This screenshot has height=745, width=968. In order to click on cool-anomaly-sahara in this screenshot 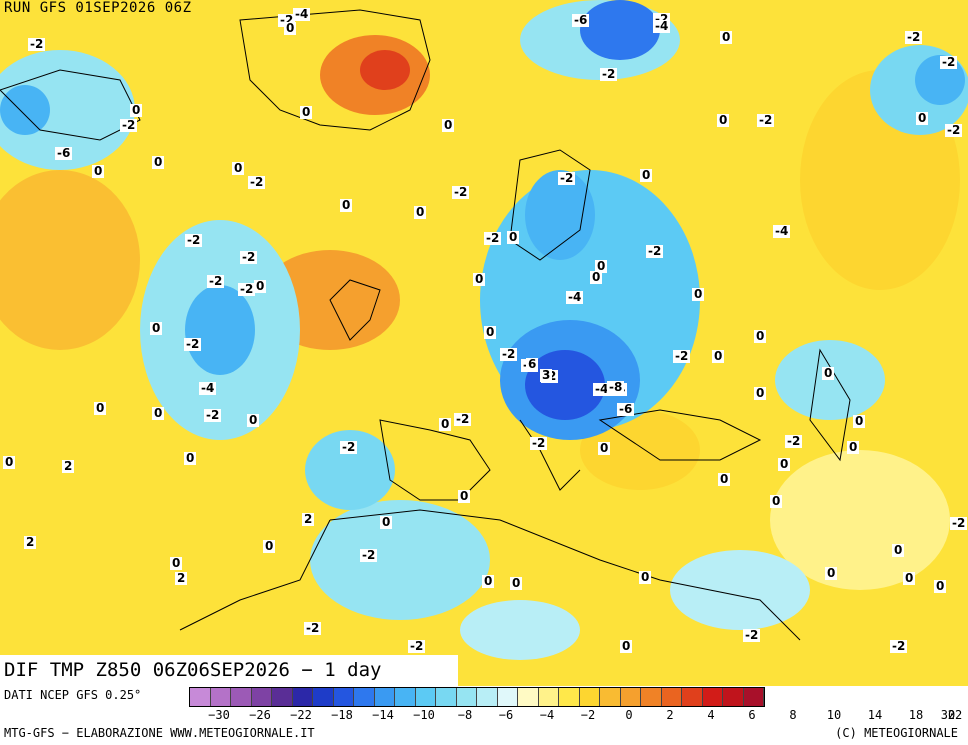, I will do `click(400, 560)`.